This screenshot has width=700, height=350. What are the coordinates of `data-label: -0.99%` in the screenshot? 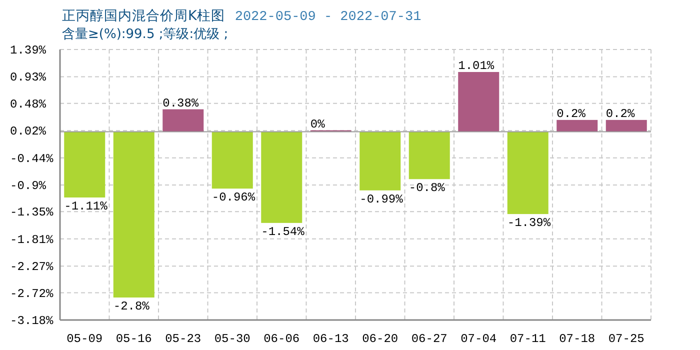 It's located at (381, 199).